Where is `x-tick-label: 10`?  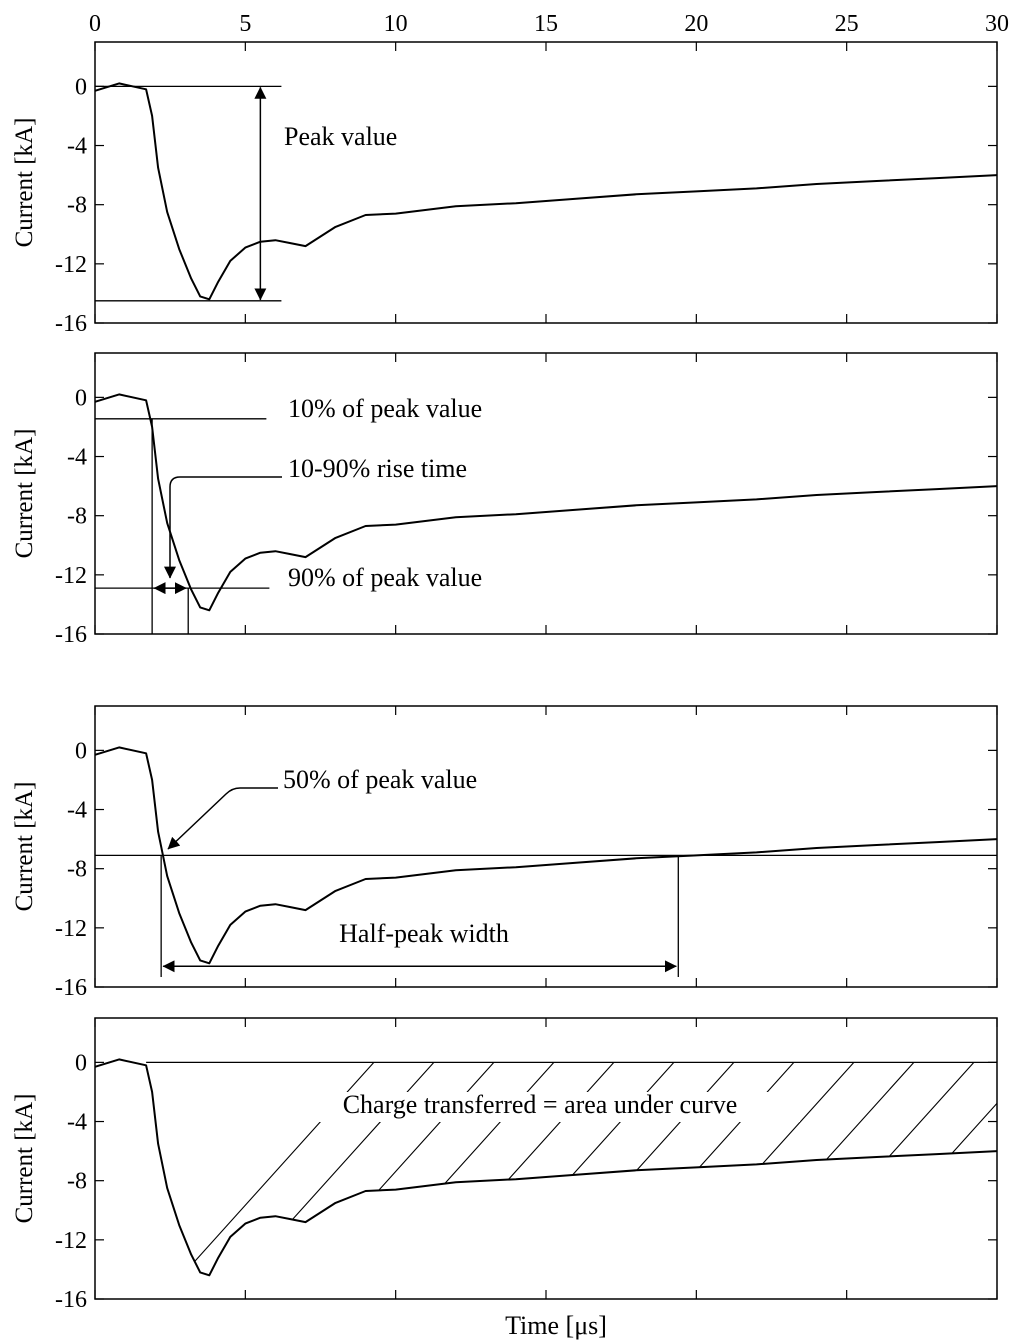 x-tick-label: 10 is located at coordinates (396, 24).